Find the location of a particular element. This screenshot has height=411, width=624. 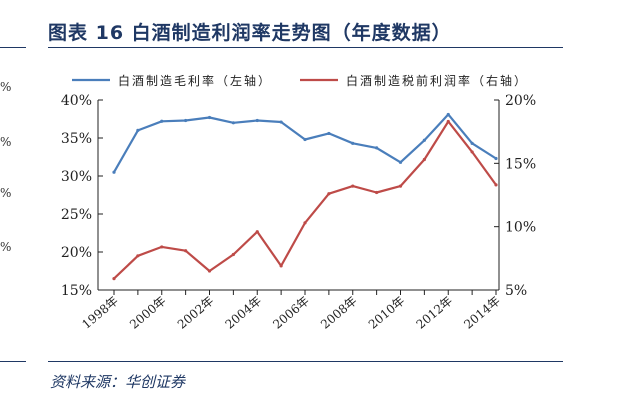

left-edge-rule-bottom is located at coordinates (13, 361).